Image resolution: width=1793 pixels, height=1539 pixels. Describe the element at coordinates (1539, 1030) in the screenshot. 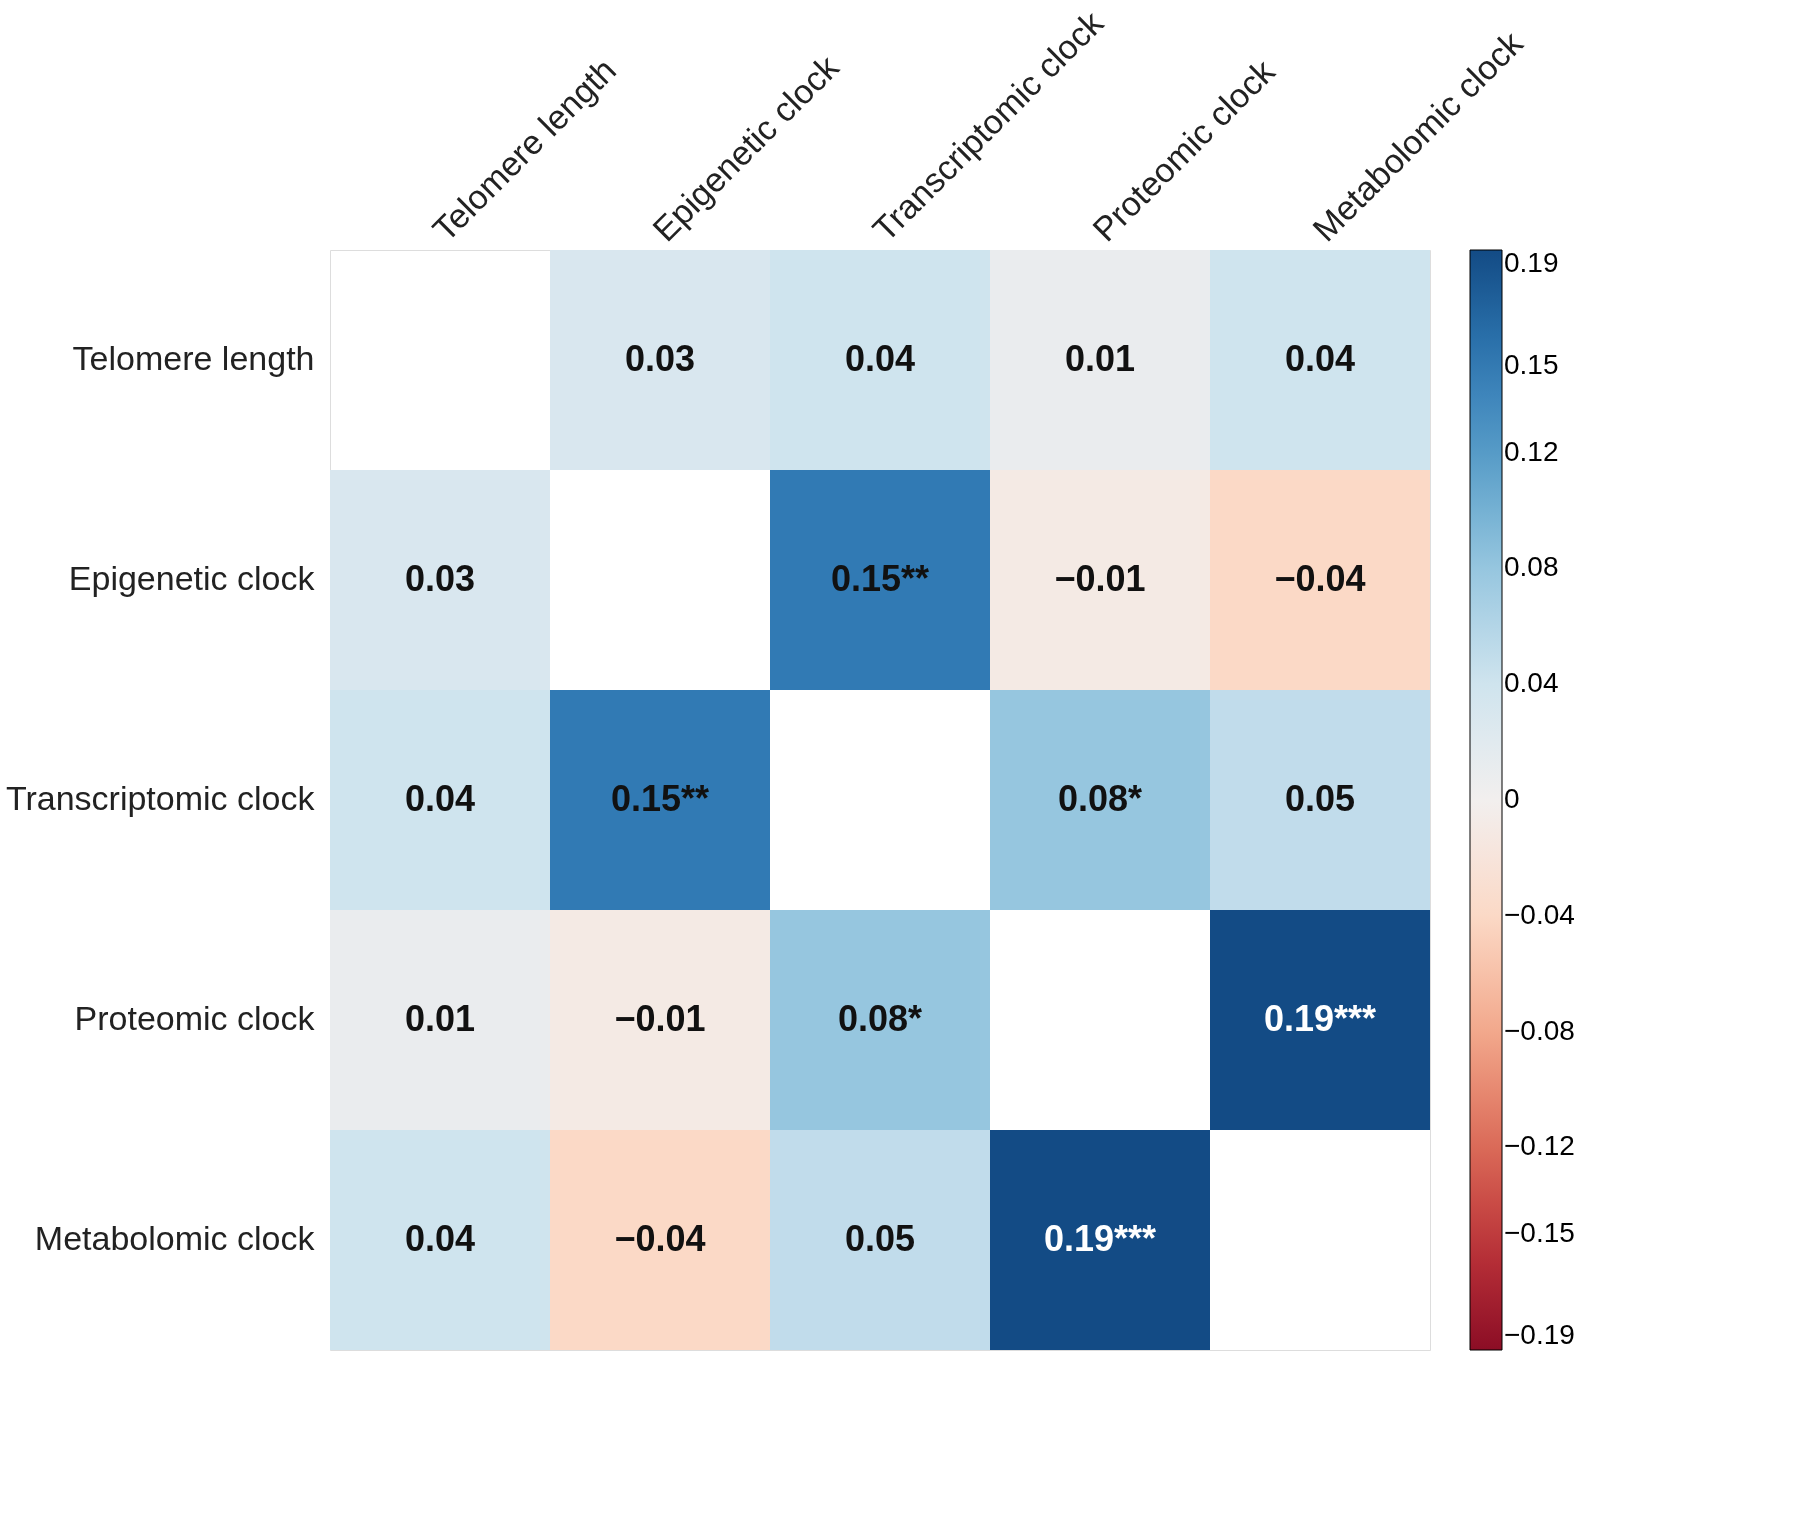

I see `color-bar-label: −0.08` at that location.